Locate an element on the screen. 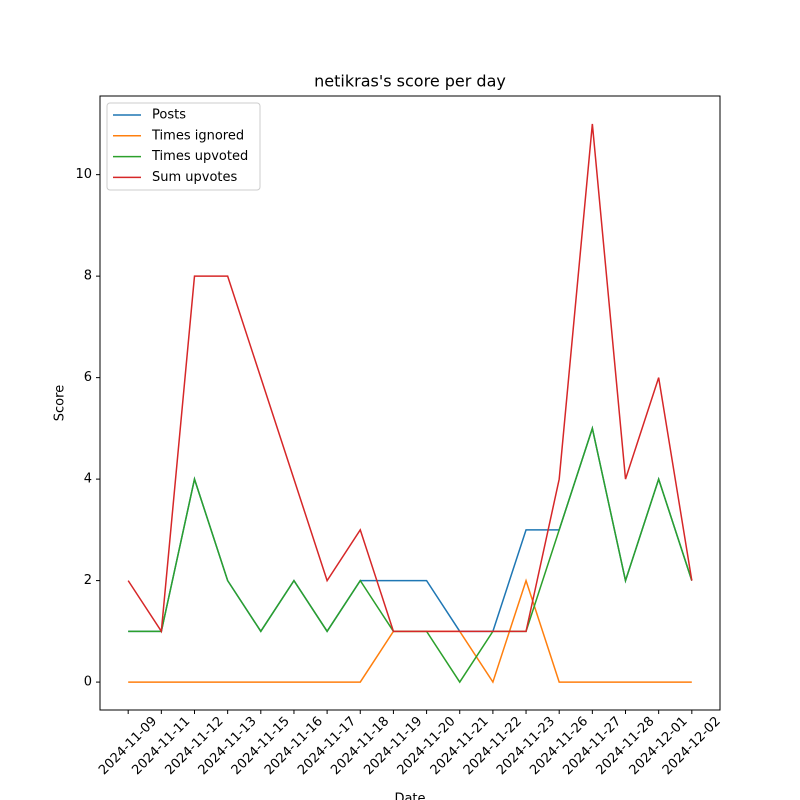  y-tick-label: 6 is located at coordinates (88, 377).